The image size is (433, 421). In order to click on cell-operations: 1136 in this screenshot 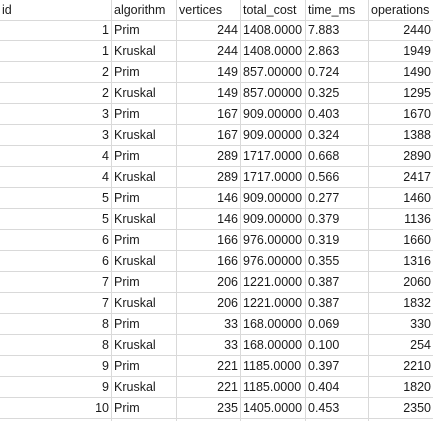, I will do `click(401, 219)`.